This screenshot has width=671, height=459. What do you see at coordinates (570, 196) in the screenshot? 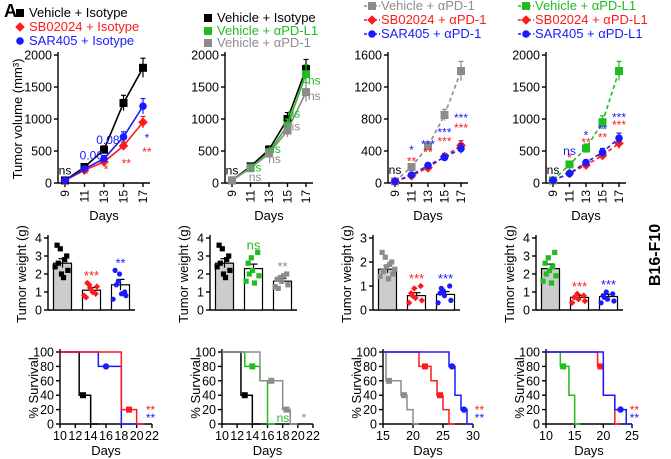
I see `tv4-x-tick-label: 11` at bounding box center [570, 196].